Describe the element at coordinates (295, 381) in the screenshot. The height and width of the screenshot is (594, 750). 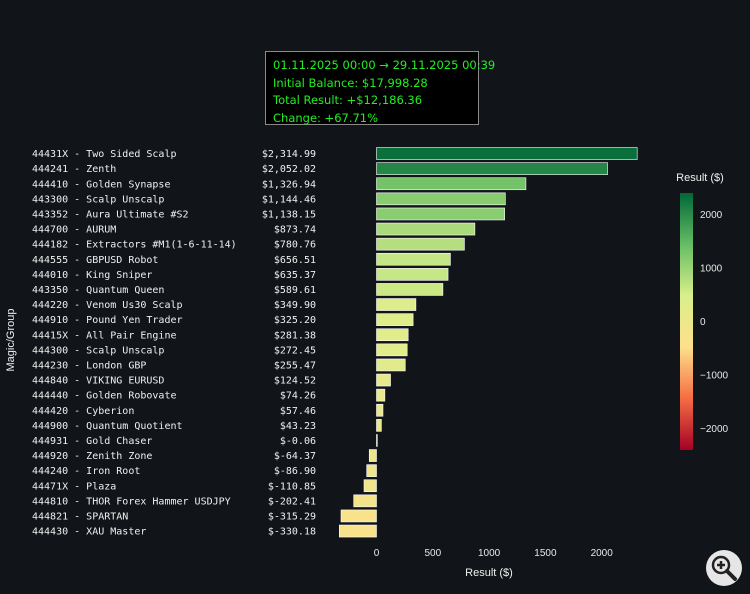
I see `value-label: $124.52` at that location.